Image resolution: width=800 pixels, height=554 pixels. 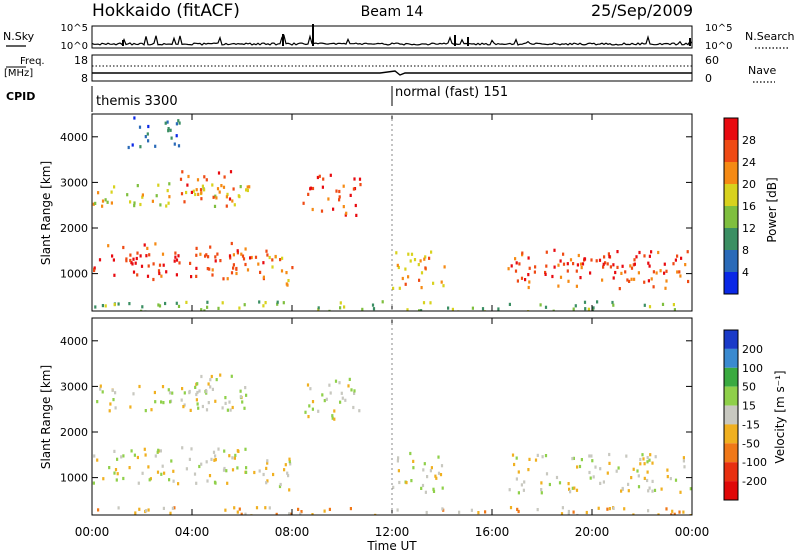 What do you see at coordinates (739, 206) in the screenshot?
I see `power-colorbar: 4 8 12 16 20 24 28` at bounding box center [739, 206].